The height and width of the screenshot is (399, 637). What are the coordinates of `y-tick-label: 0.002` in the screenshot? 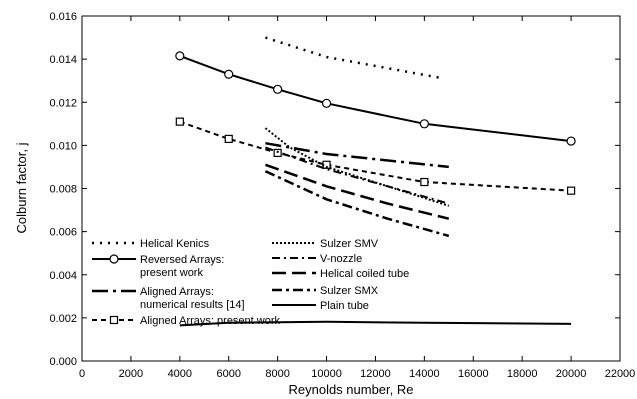 It's located at (63, 319).